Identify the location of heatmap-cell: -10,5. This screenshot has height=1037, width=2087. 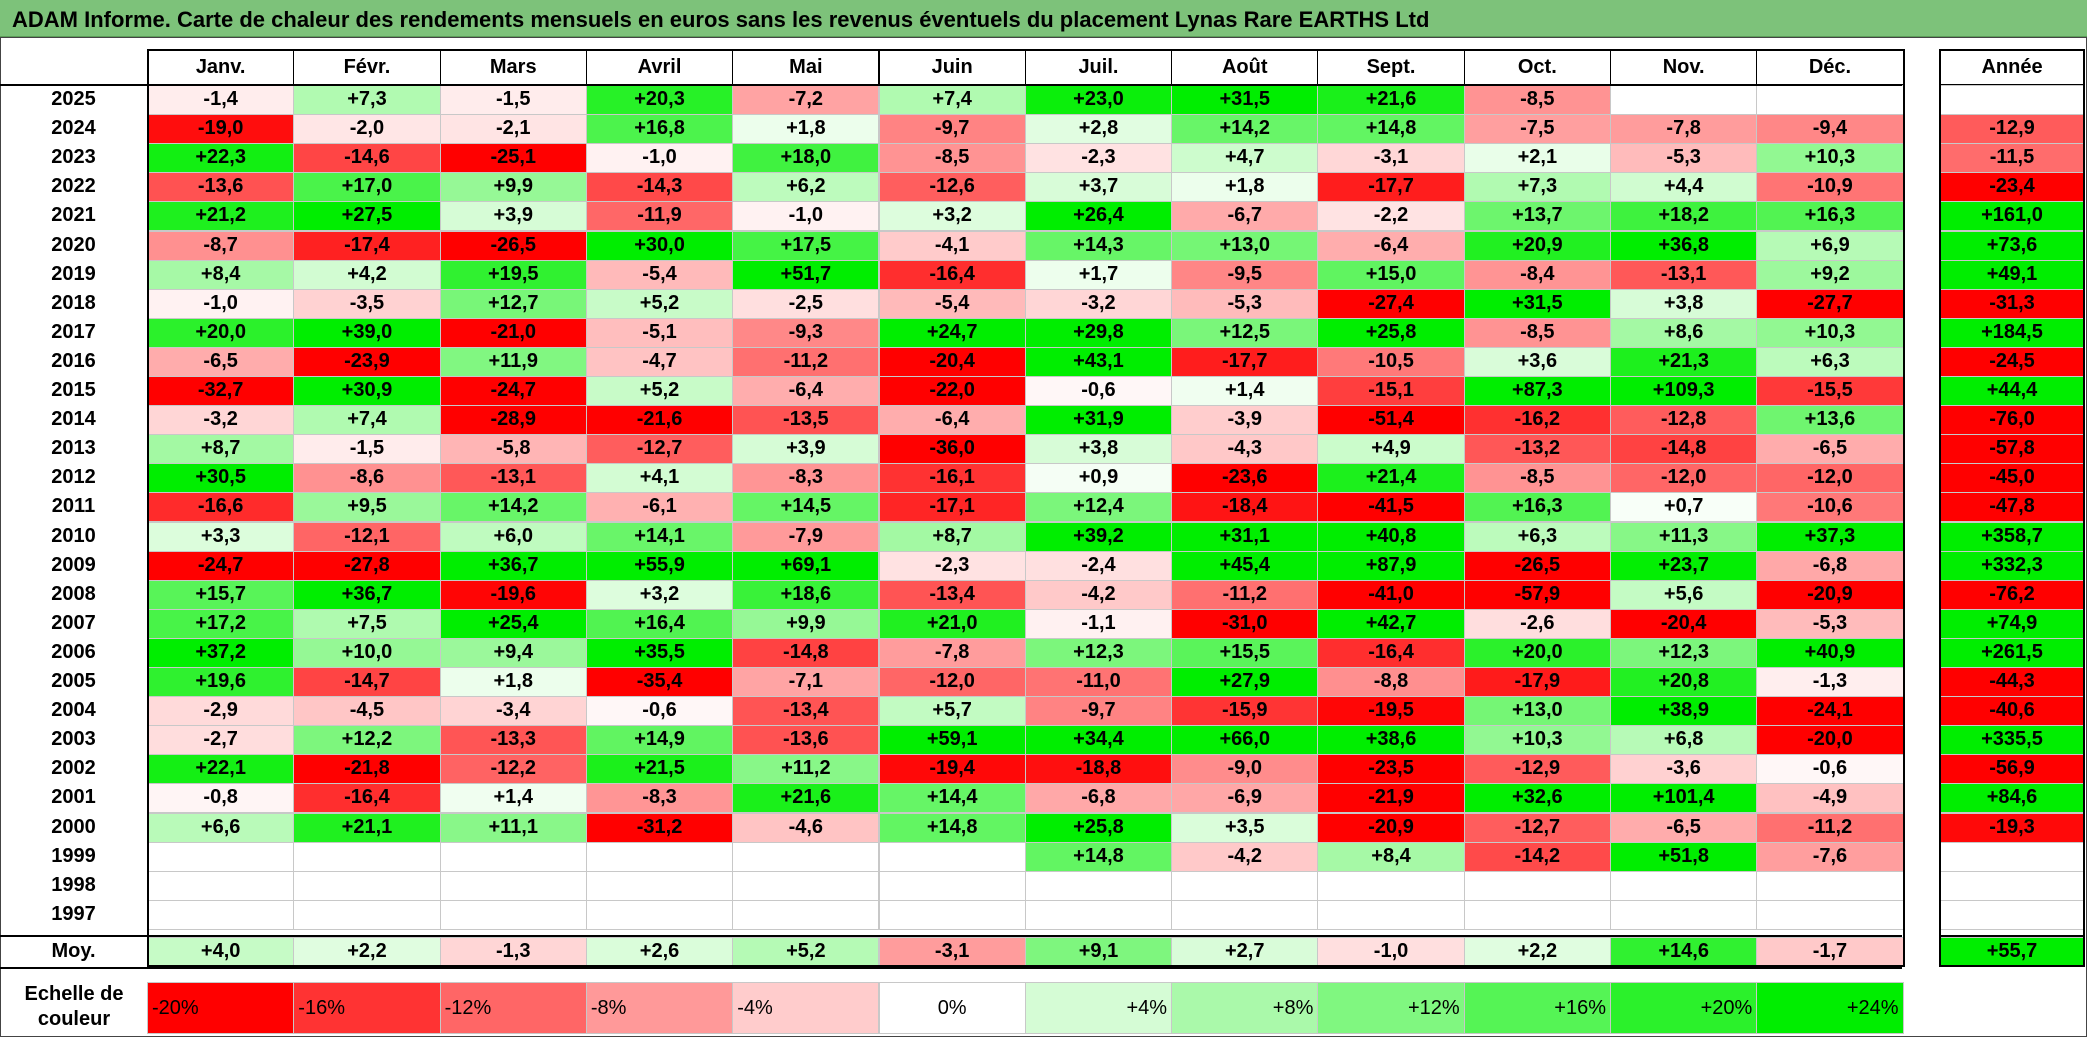
(1391, 361).